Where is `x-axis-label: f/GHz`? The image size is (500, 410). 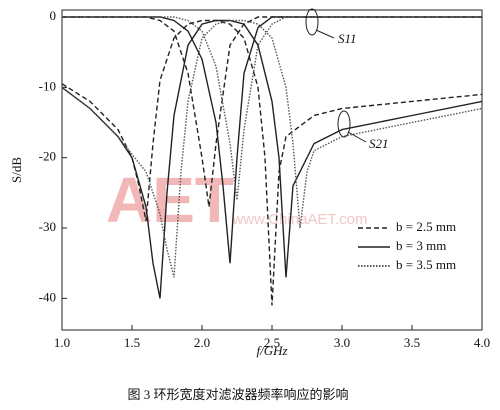 x-axis-label: f/GHz is located at coordinates (271, 350).